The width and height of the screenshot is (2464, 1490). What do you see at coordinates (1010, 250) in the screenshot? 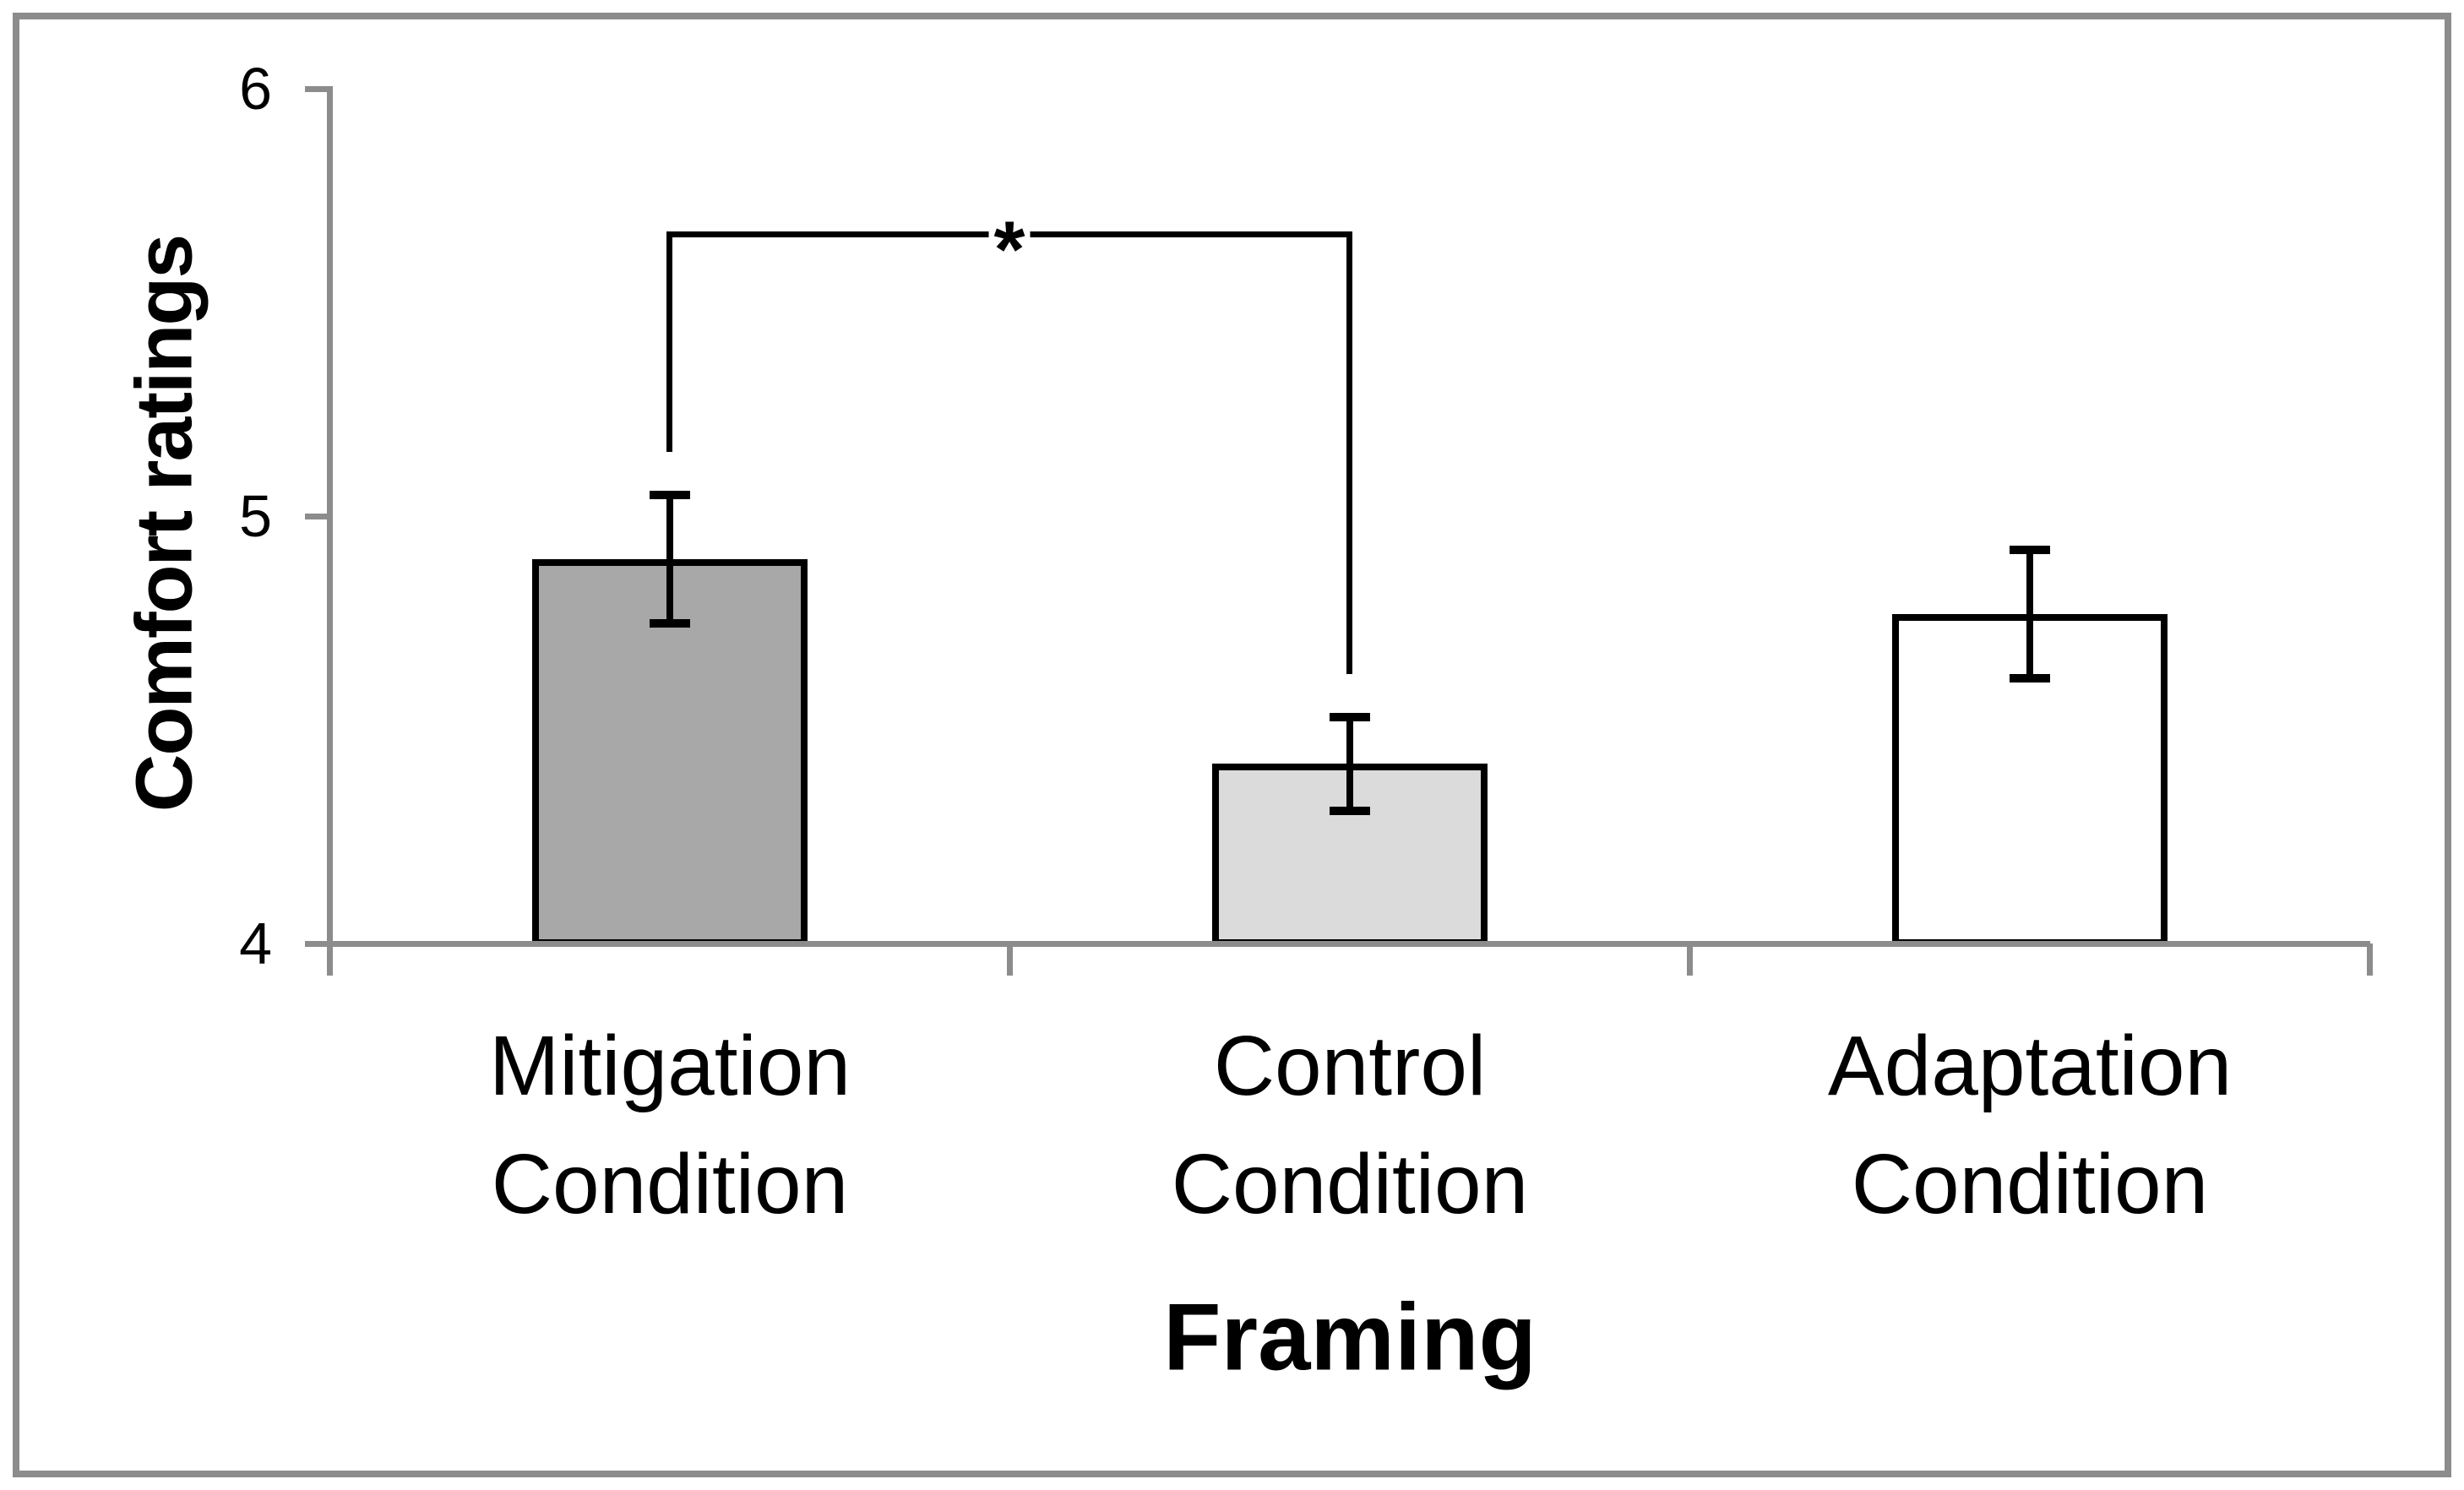
I see `significance-asterisk: *` at bounding box center [1010, 250].